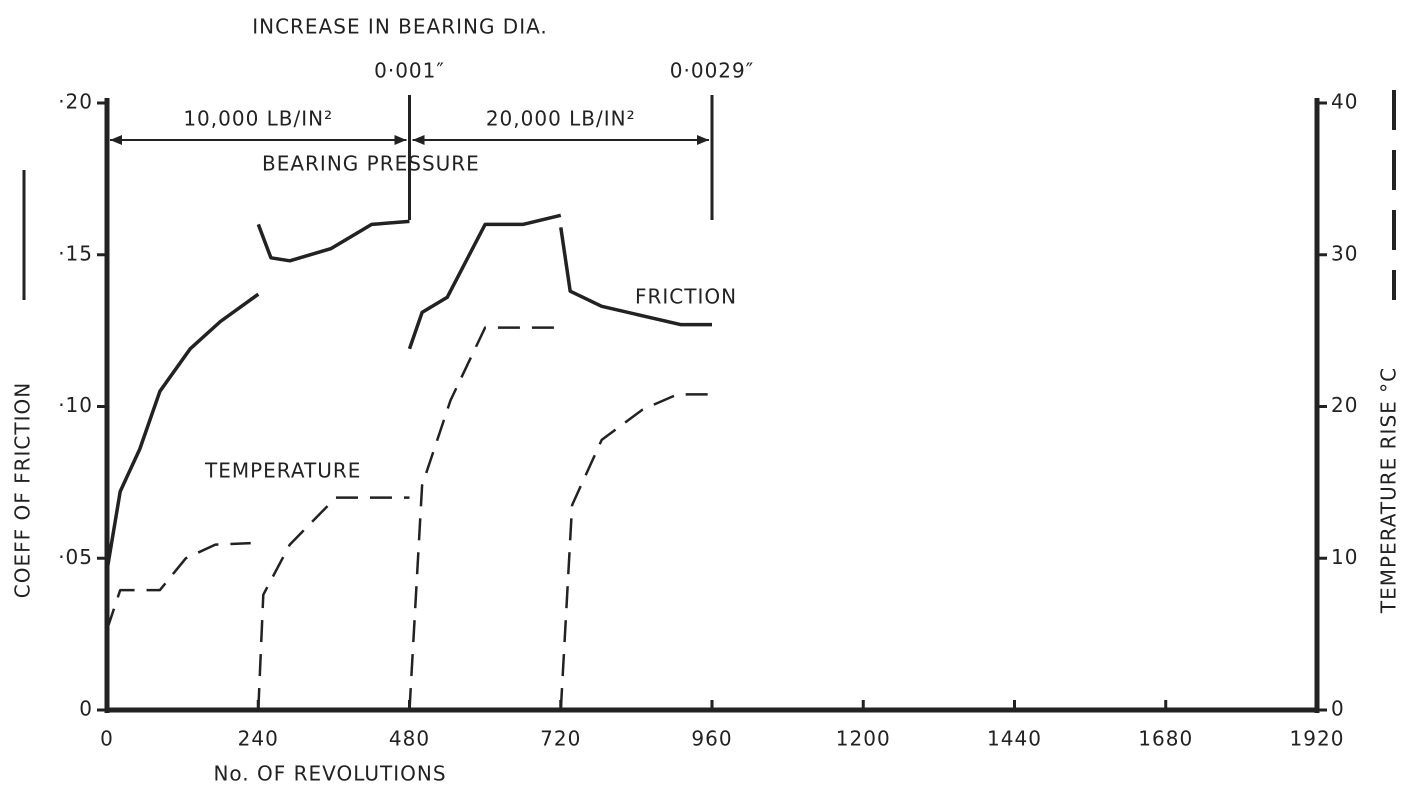  What do you see at coordinates (258, 119) in the screenshot?
I see `pressure-text: 10,000 LB/IN²` at bounding box center [258, 119].